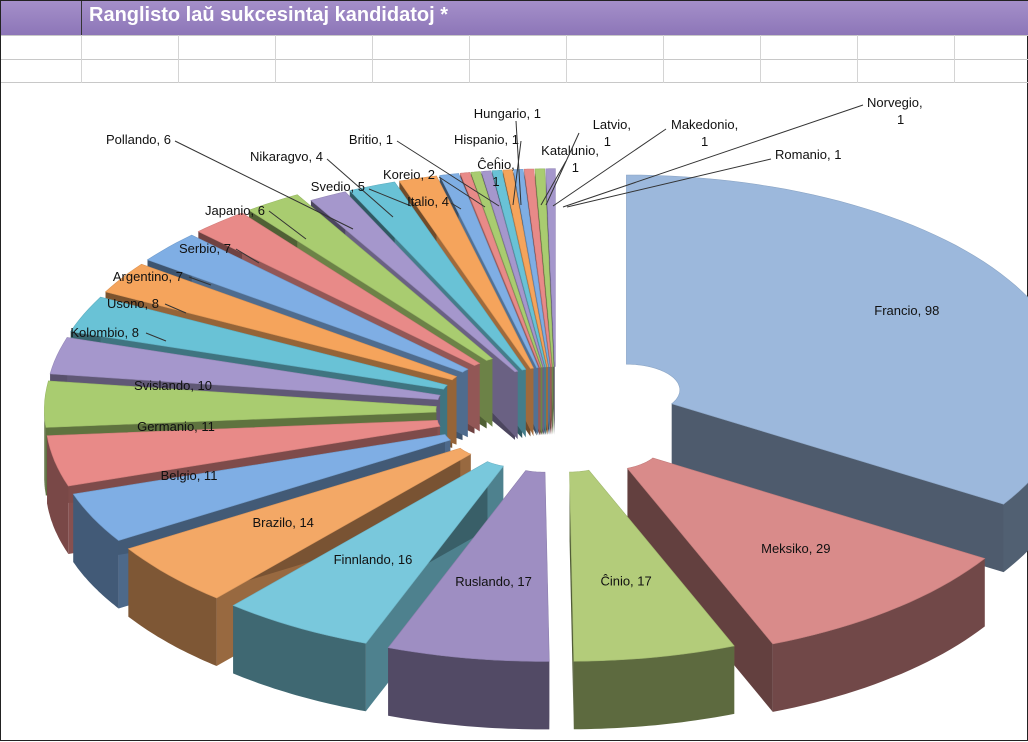 The width and height of the screenshot is (1028, 742). I want to click on data-label-nikaragvo: Nikaragvo, 4, so click(286, 156).